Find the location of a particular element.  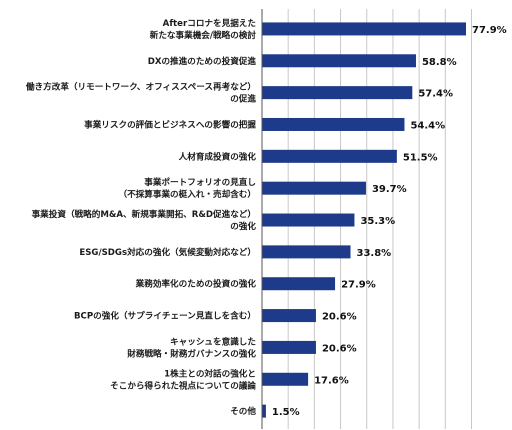

category-label-line: 1株主との対話の強化と is located at coordinates (210, 373).